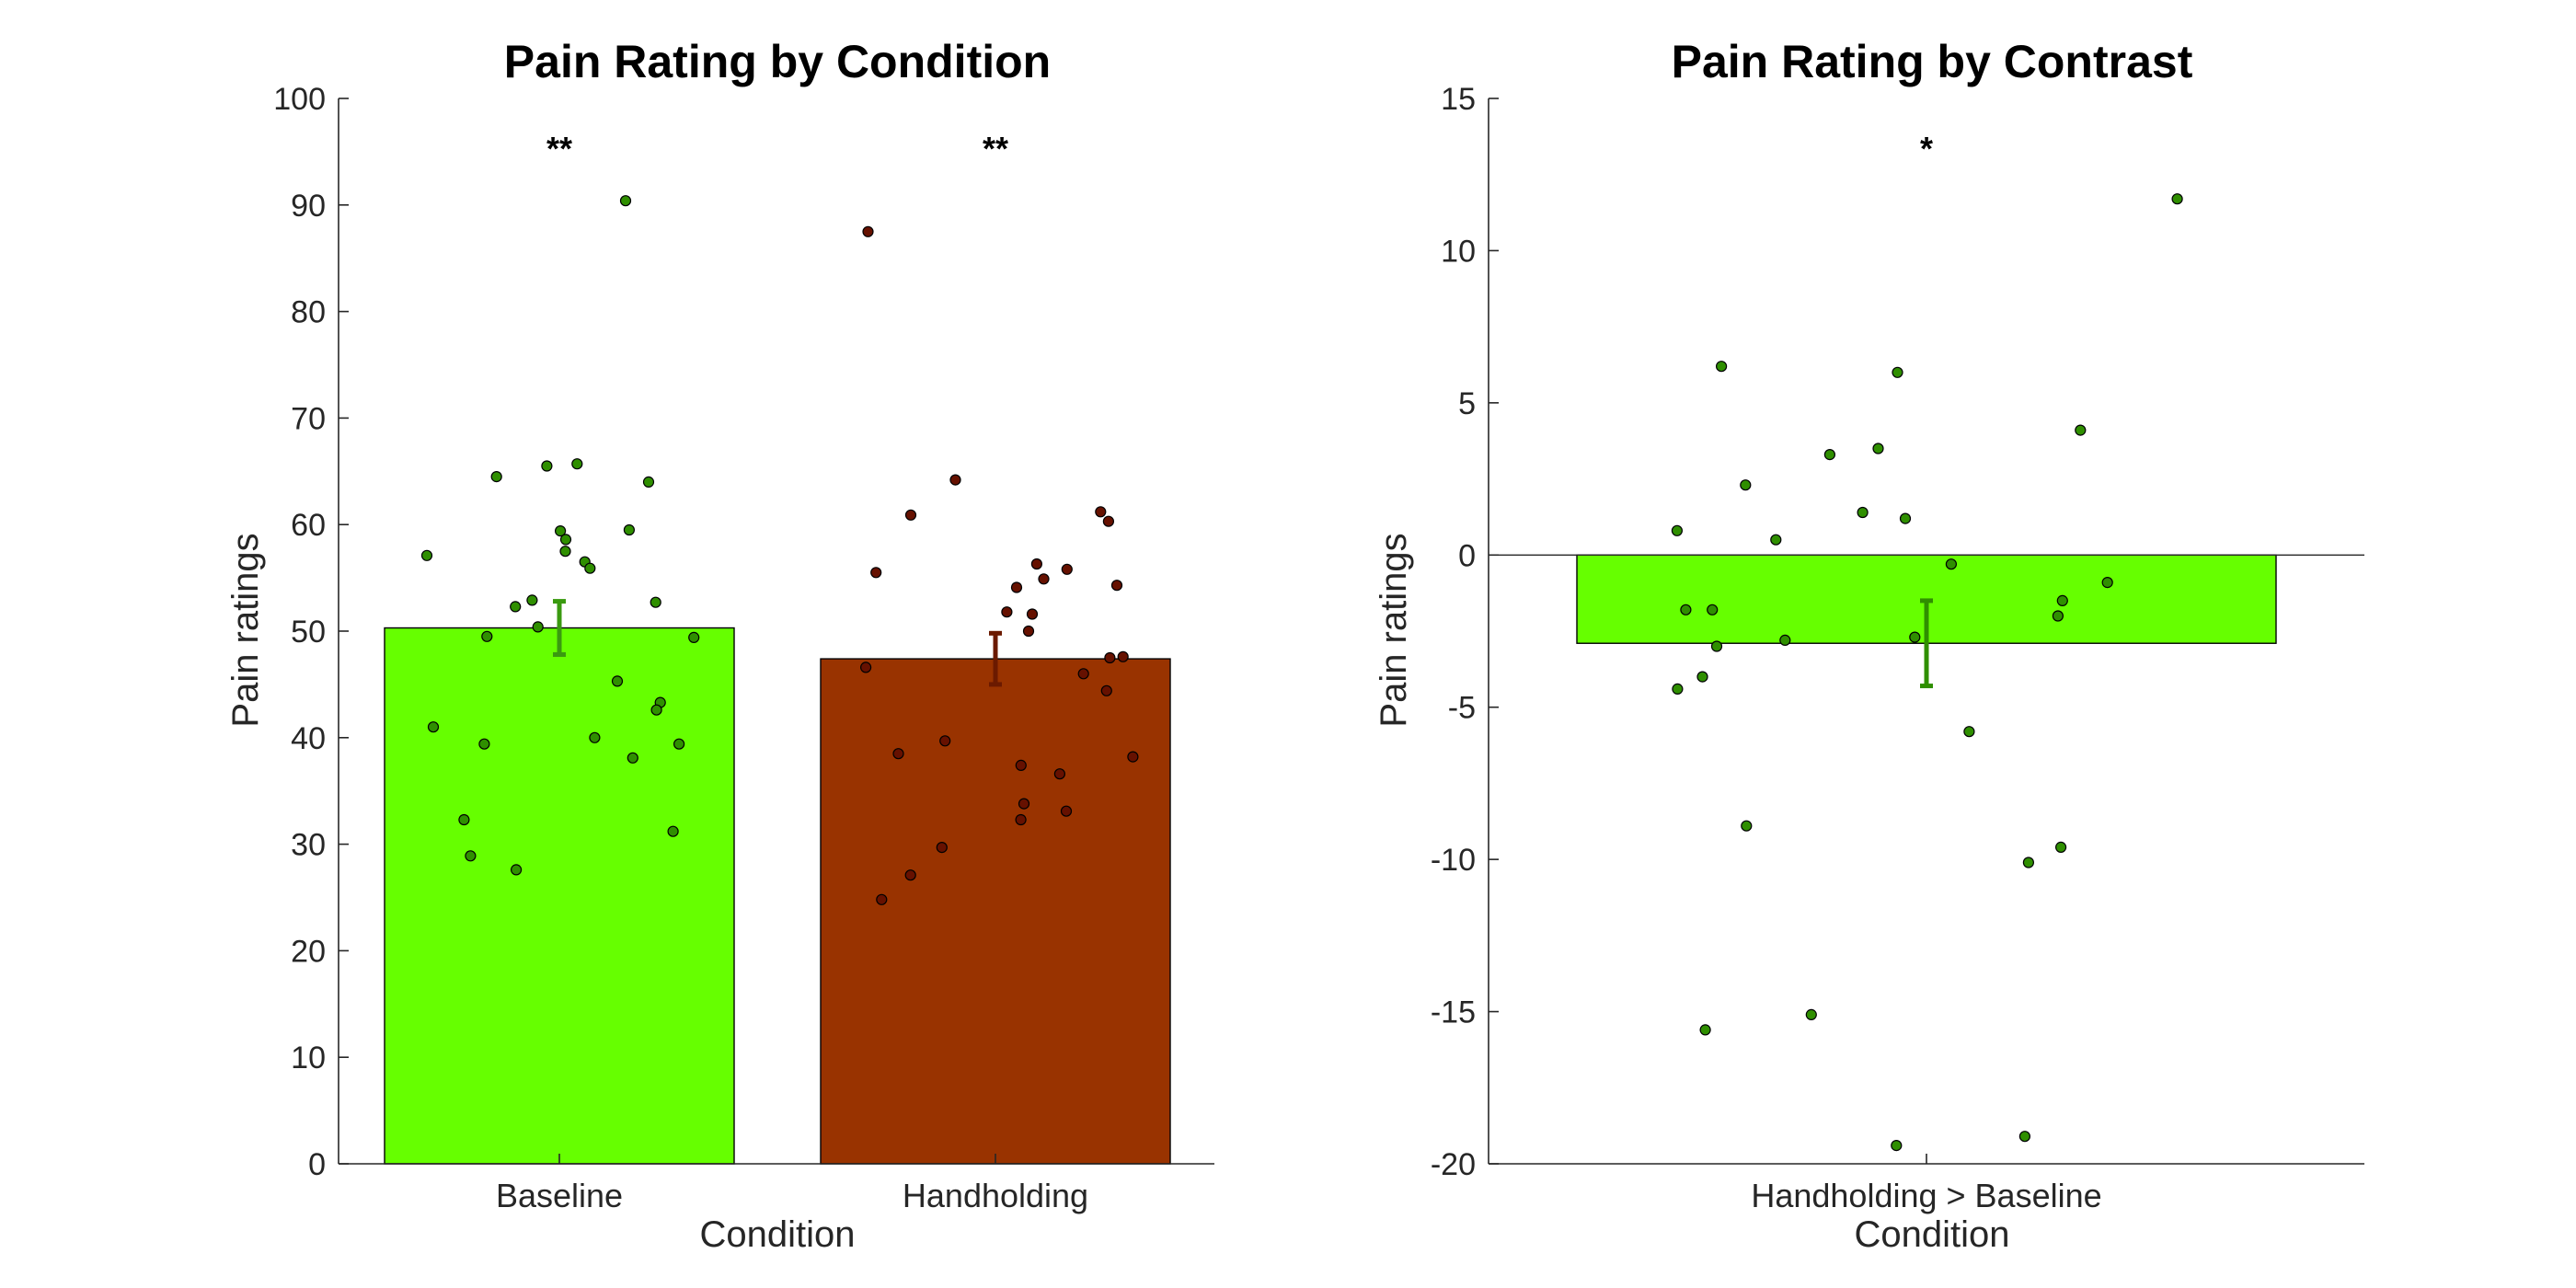  What do you see at coordinates (1458, 252) in the screenshot?
I see `contrast-chart-y-tick-label: 10` at bounding box center [1458, 252].